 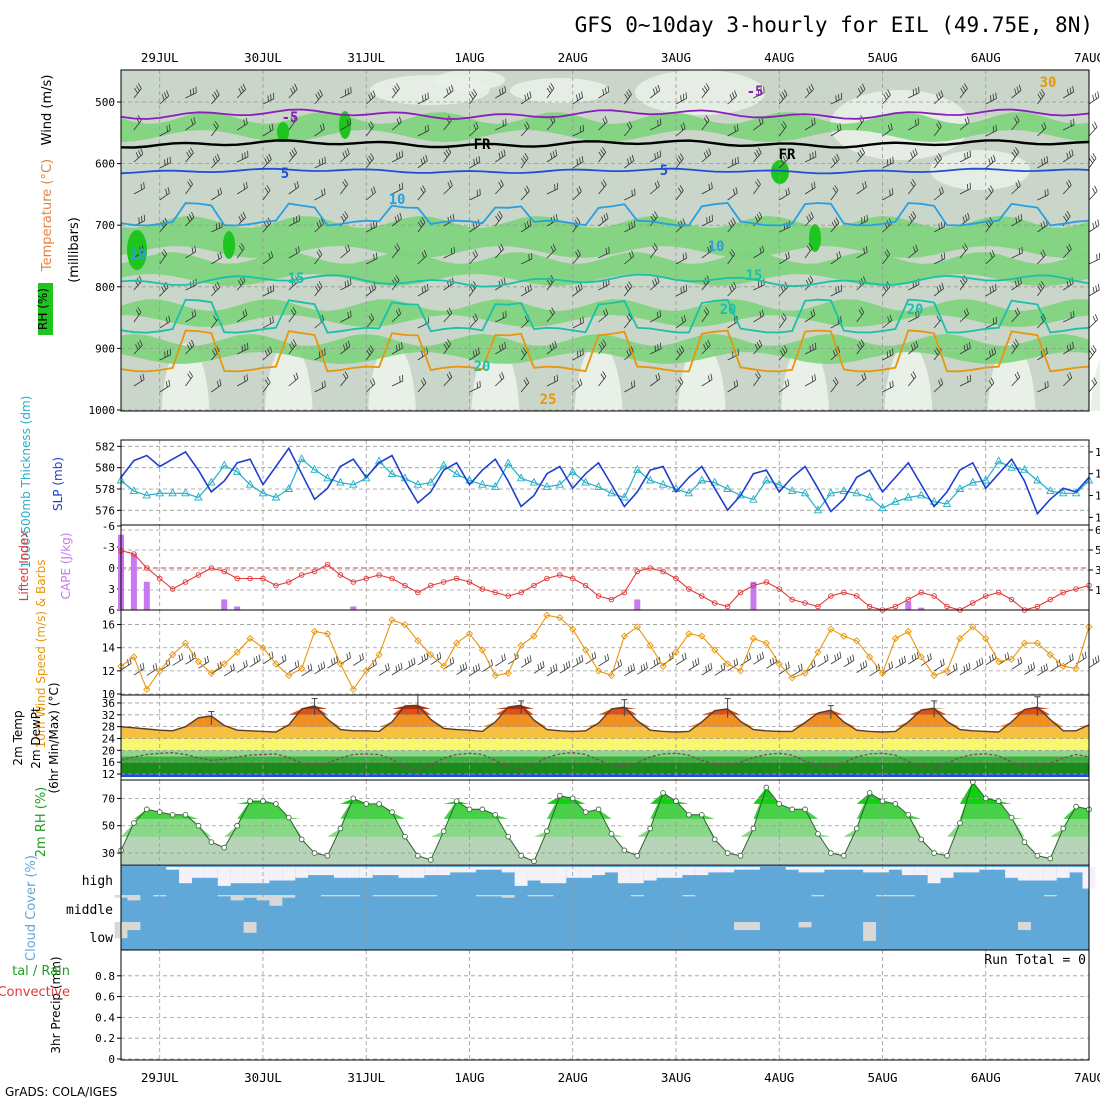 I want to click on run-total-label: Run Total = 0, so click(x=1035, y=960).